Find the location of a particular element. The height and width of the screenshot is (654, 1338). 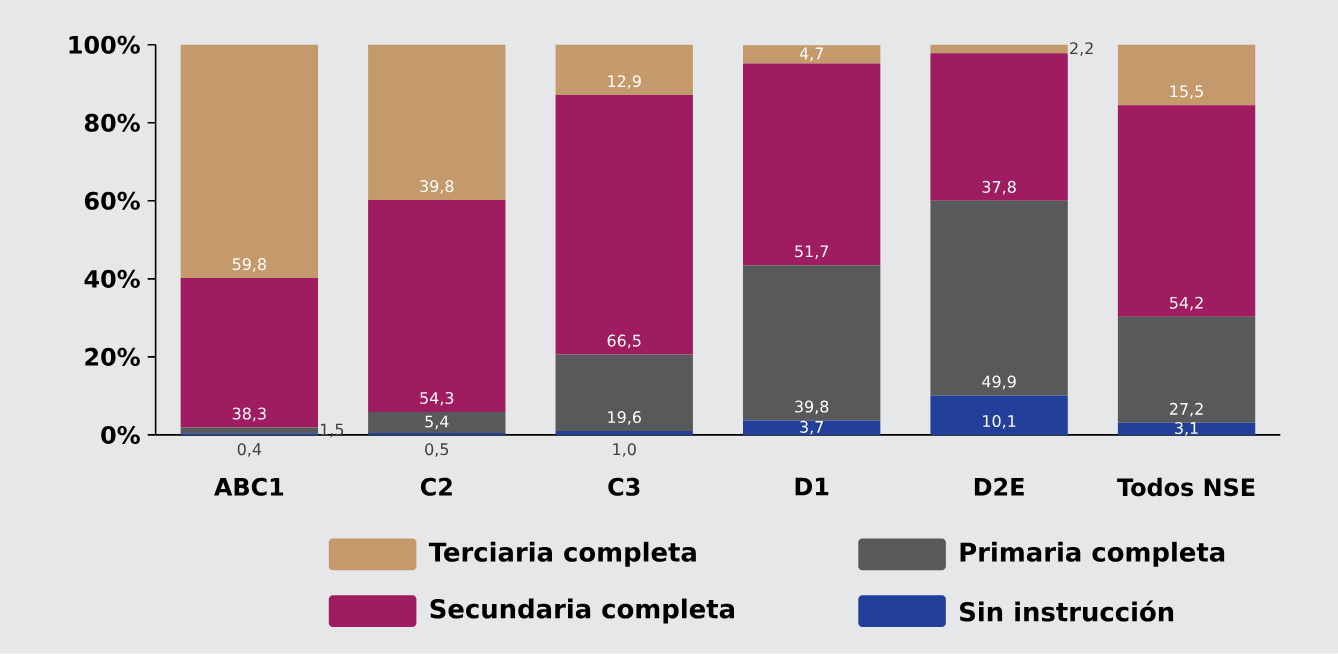

data-label: 4,7 is located at coordinates (811, 54).